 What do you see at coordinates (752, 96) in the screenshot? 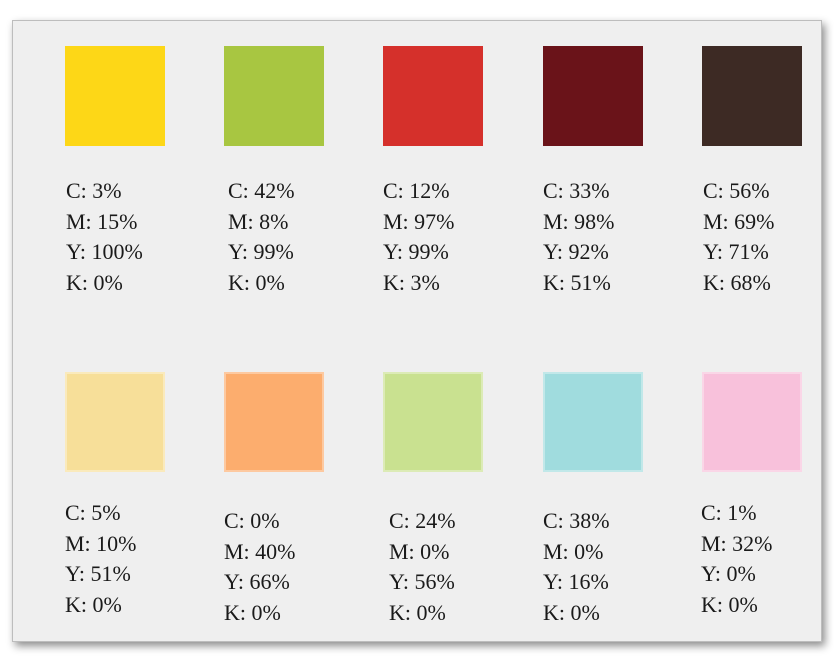
I see `color-swatch-dark-brown` at bounding box center [752, 96].